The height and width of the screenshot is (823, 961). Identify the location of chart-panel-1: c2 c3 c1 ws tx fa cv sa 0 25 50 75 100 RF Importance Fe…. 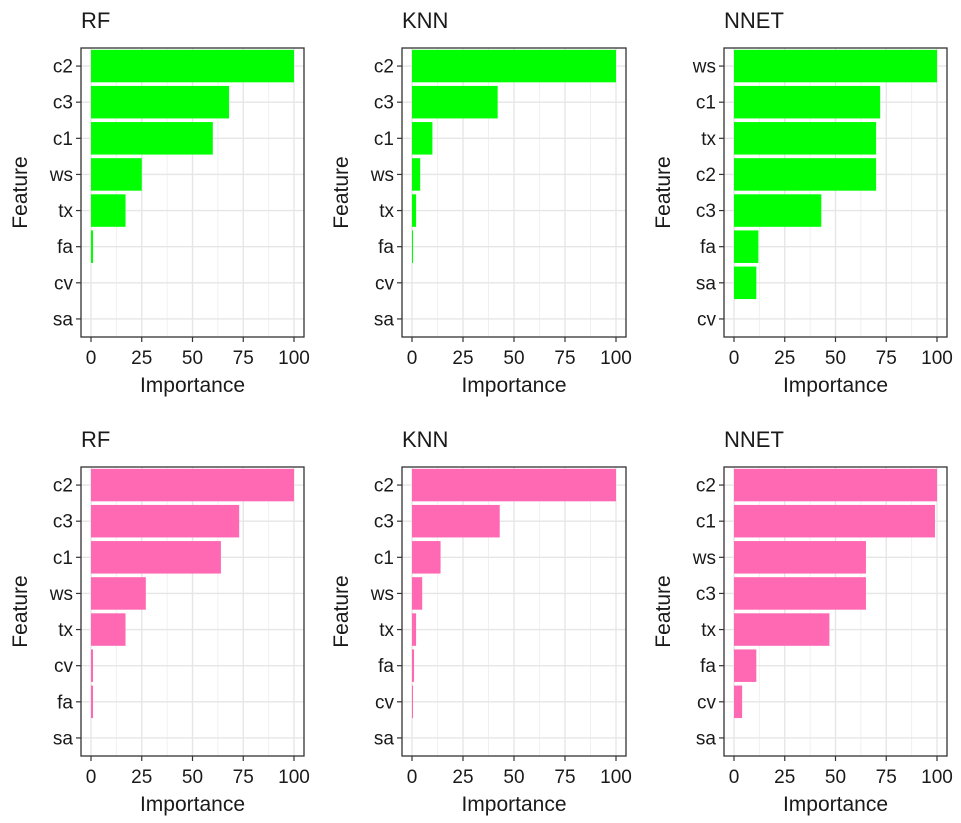
(159, 202).